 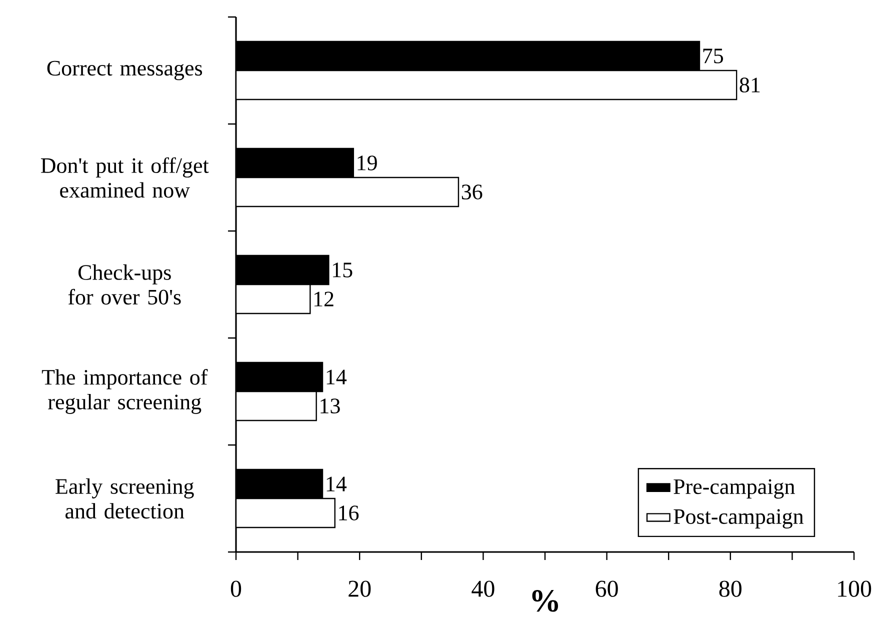 I want to click on data-label: 81, so click(x=750, y=85).